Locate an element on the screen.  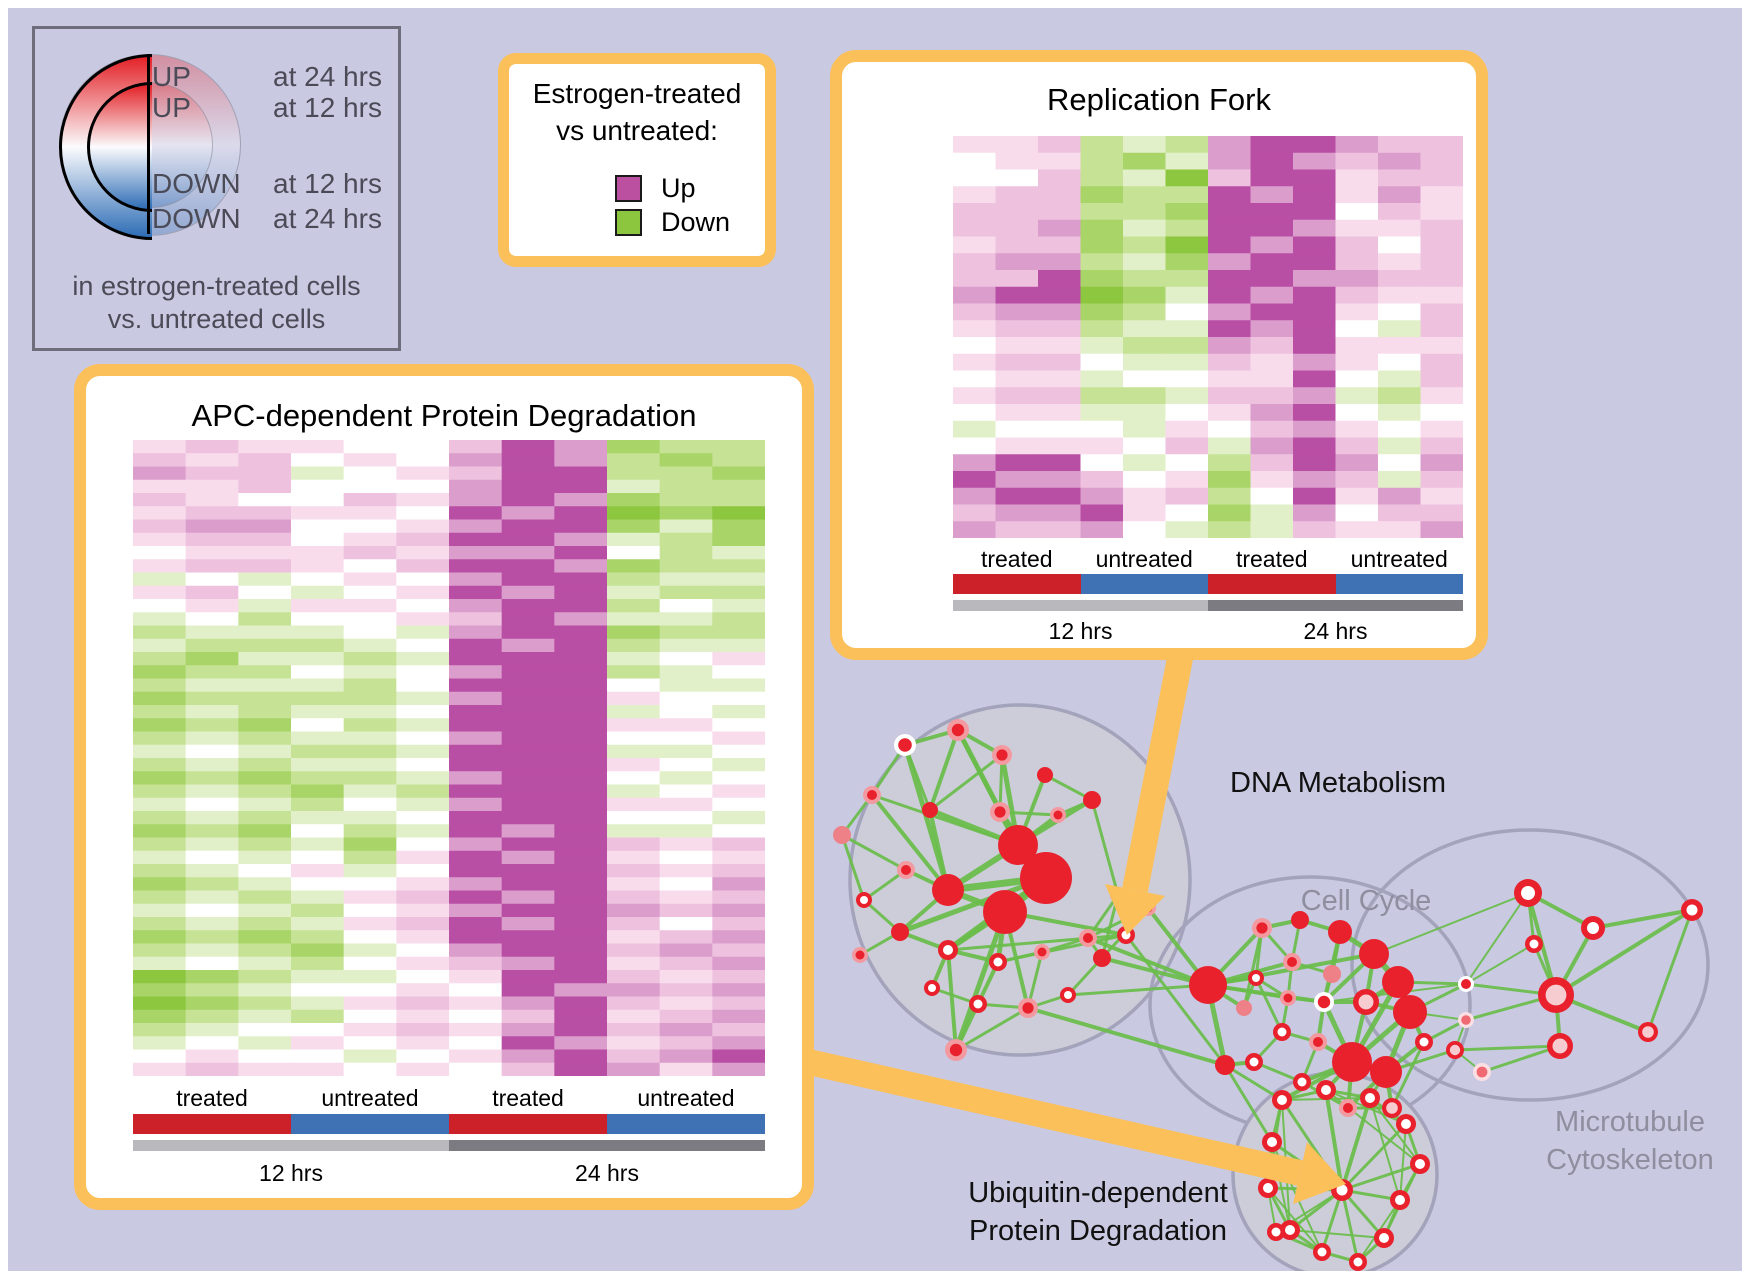
legend-caption-line1: in estrogen-treated cells is located at coordinates (216, 286).